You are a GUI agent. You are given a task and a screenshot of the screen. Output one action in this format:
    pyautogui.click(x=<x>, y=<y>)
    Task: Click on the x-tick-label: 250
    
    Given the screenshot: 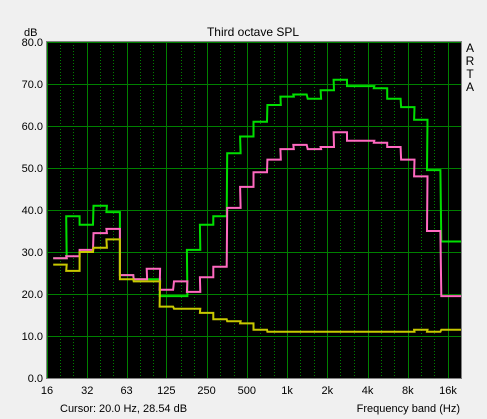 What is the action you would take?
    pyautogui.click(x=206, y=391)
    